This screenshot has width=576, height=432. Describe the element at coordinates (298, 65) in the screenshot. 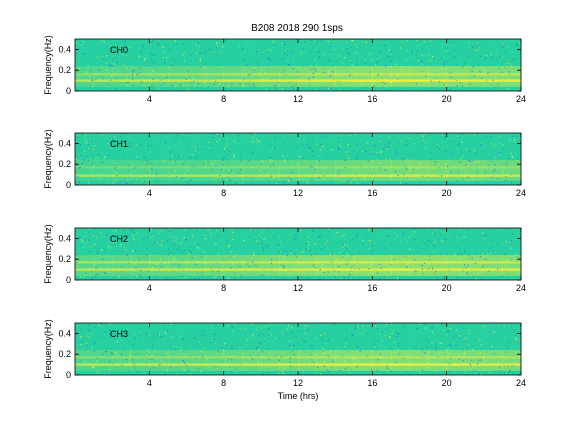

I see `spectrogram-image` at that location.